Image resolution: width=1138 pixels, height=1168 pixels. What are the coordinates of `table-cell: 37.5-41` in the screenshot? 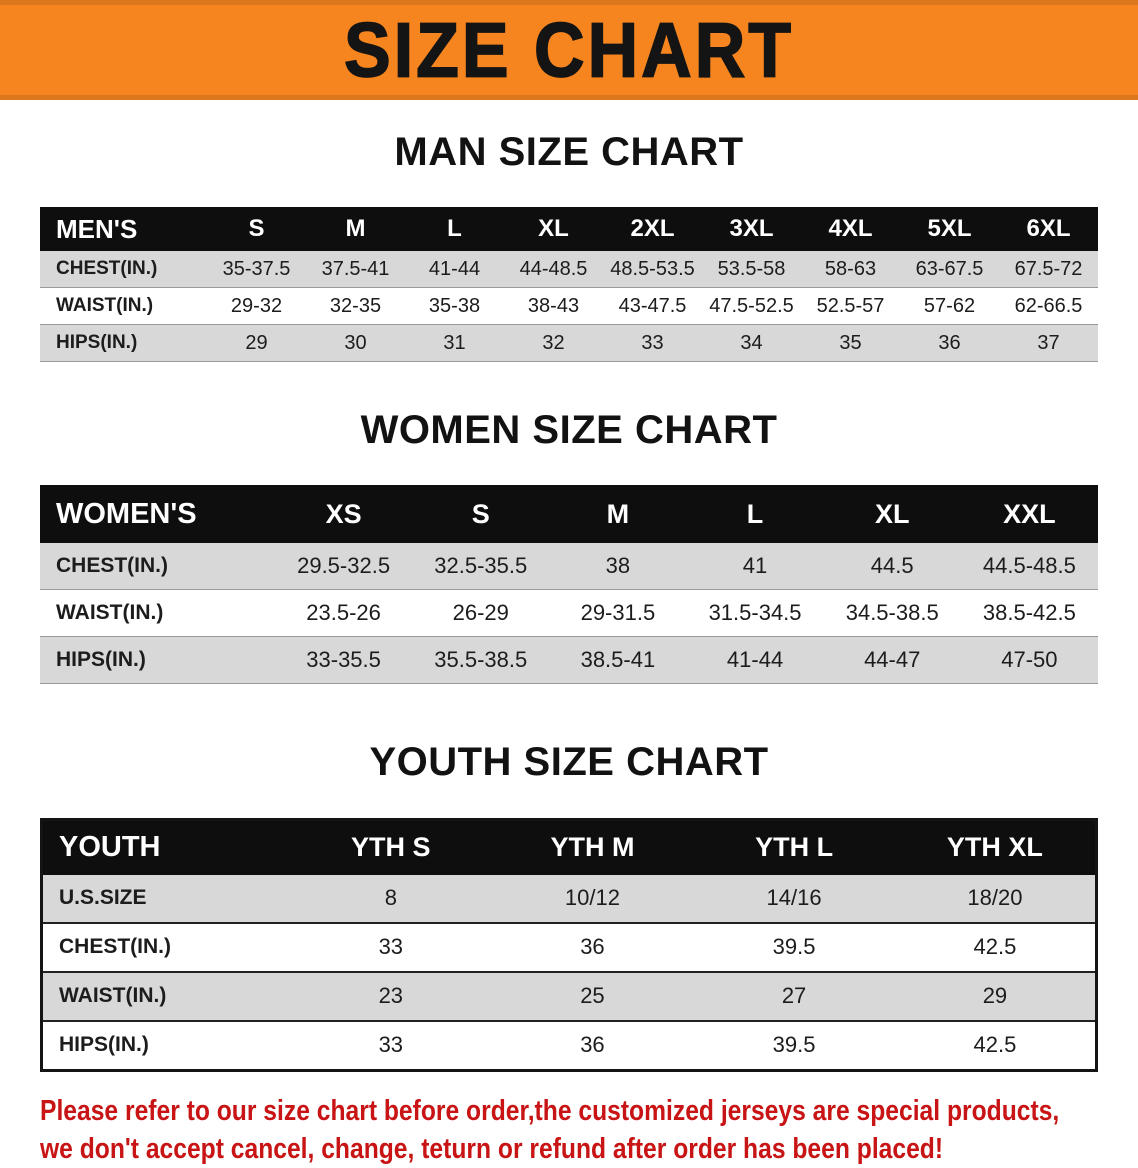 It's located at (355, 268).